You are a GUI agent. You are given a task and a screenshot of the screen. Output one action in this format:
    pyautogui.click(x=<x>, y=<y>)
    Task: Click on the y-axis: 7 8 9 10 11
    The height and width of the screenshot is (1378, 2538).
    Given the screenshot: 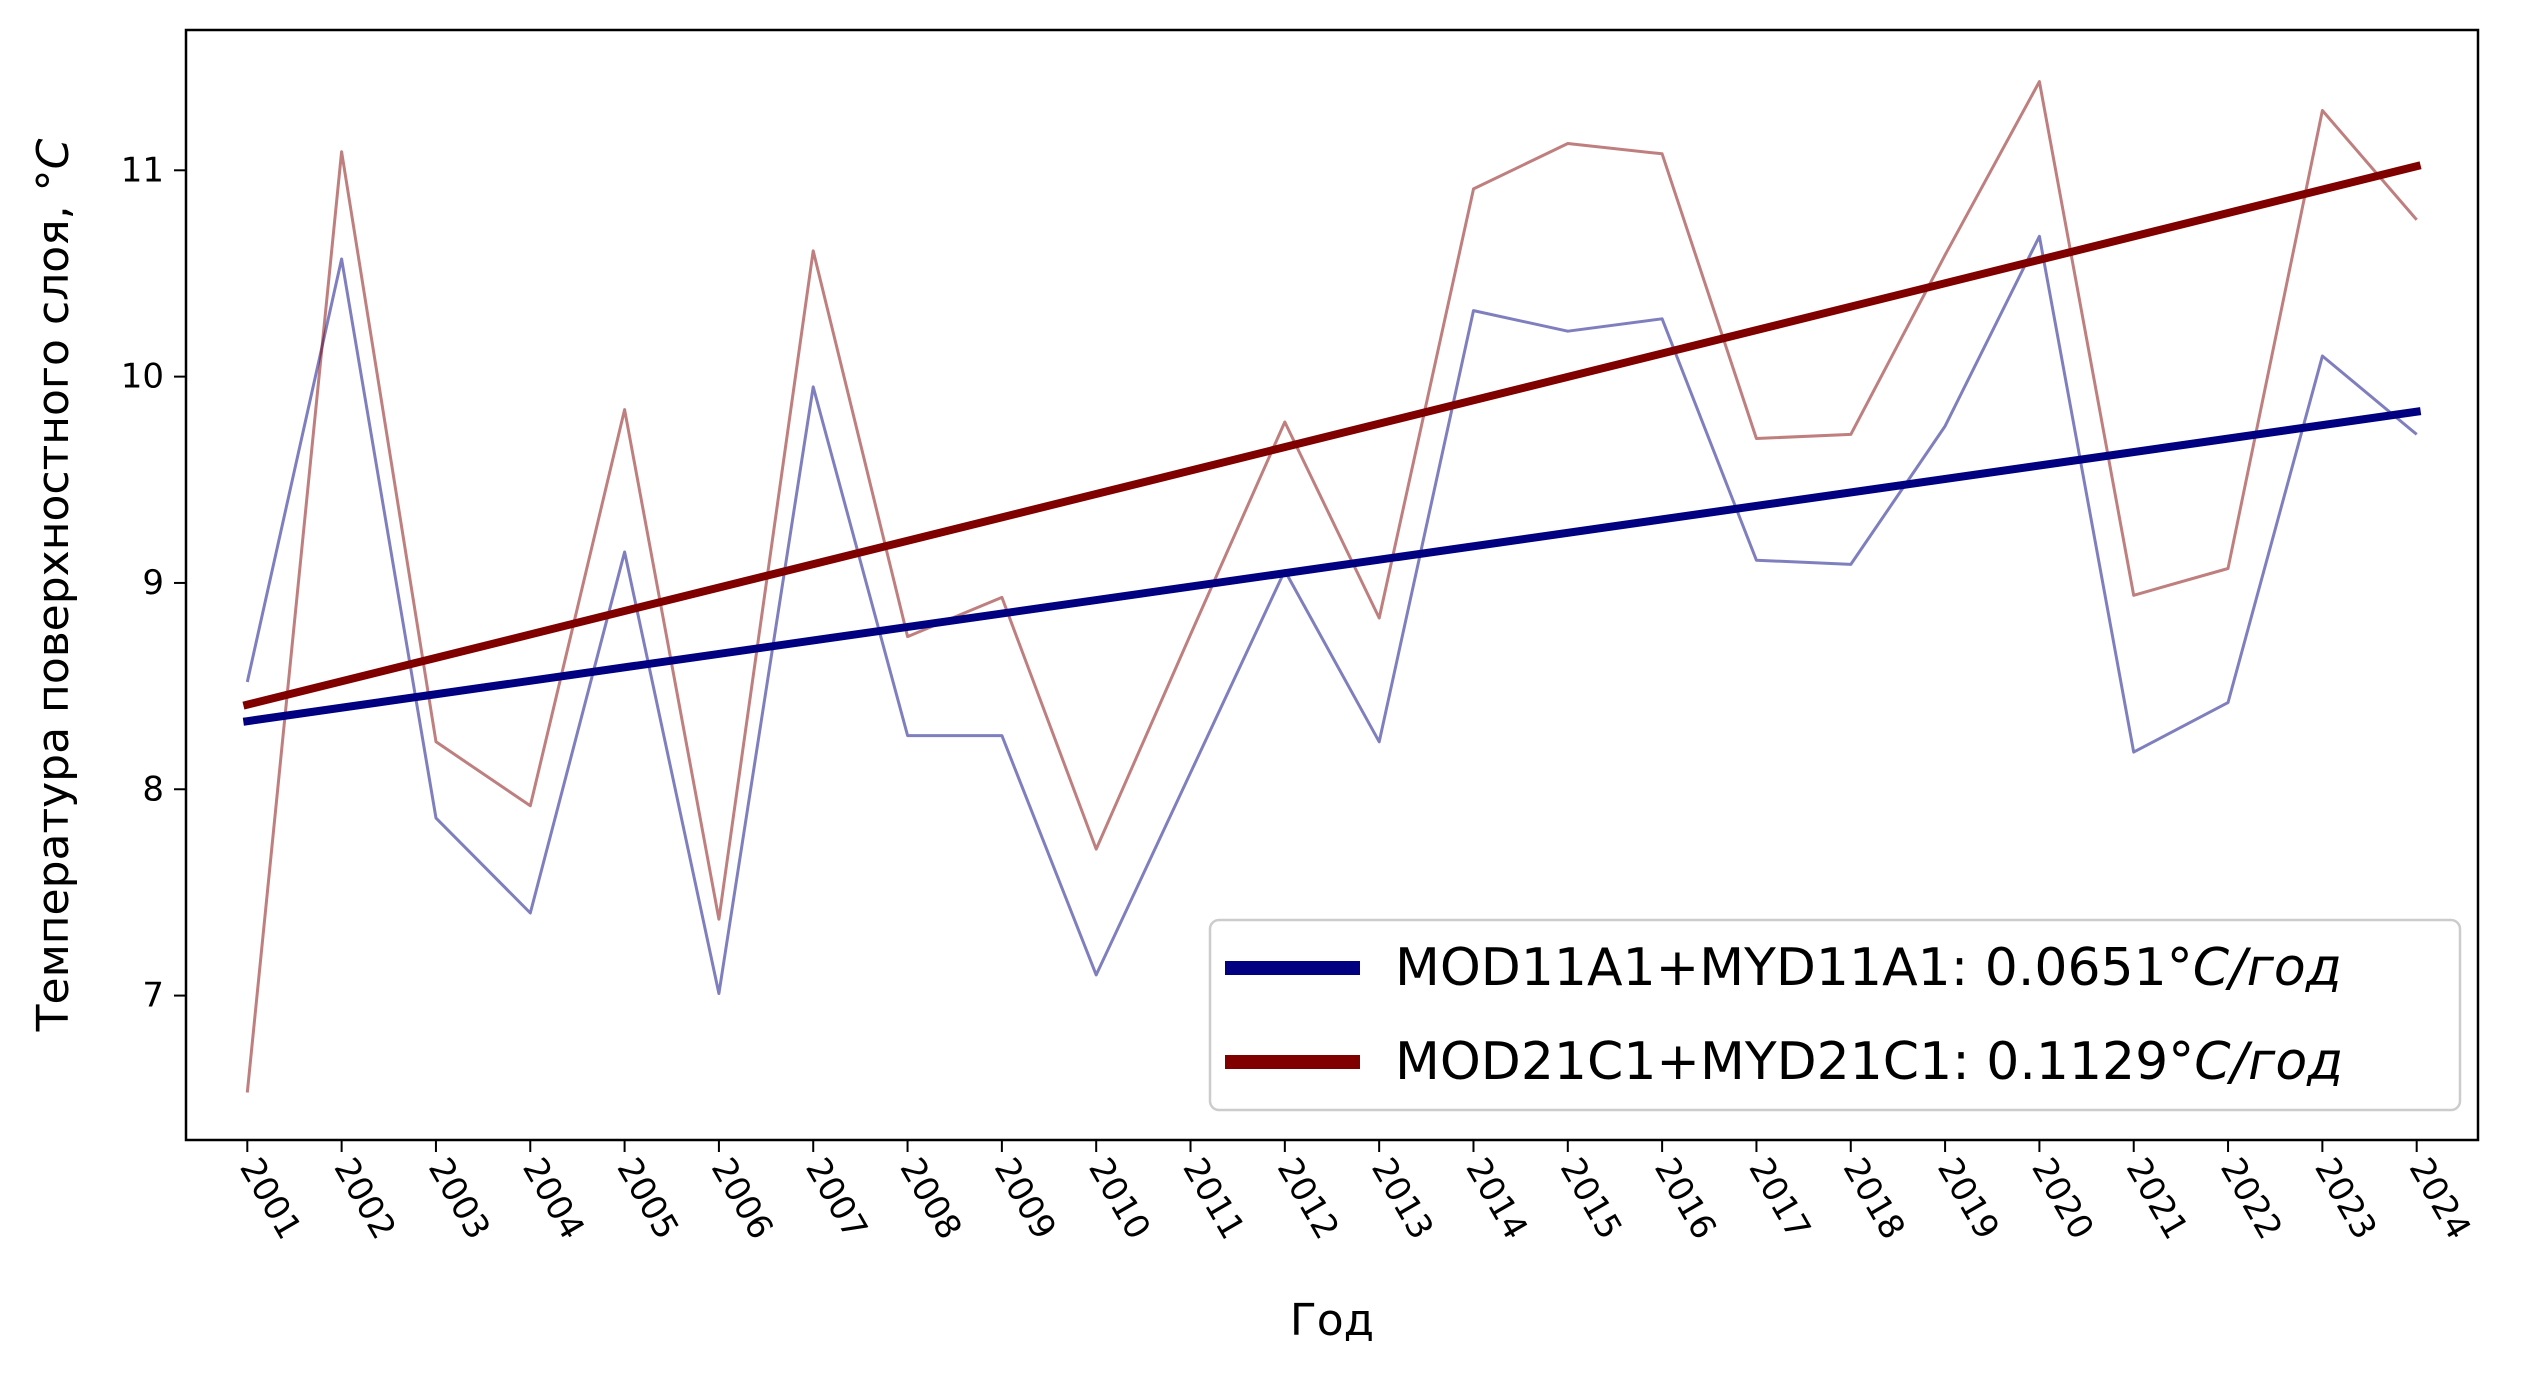 What is the action you would take?
    pyautogui.click(x=153, y=583)
    